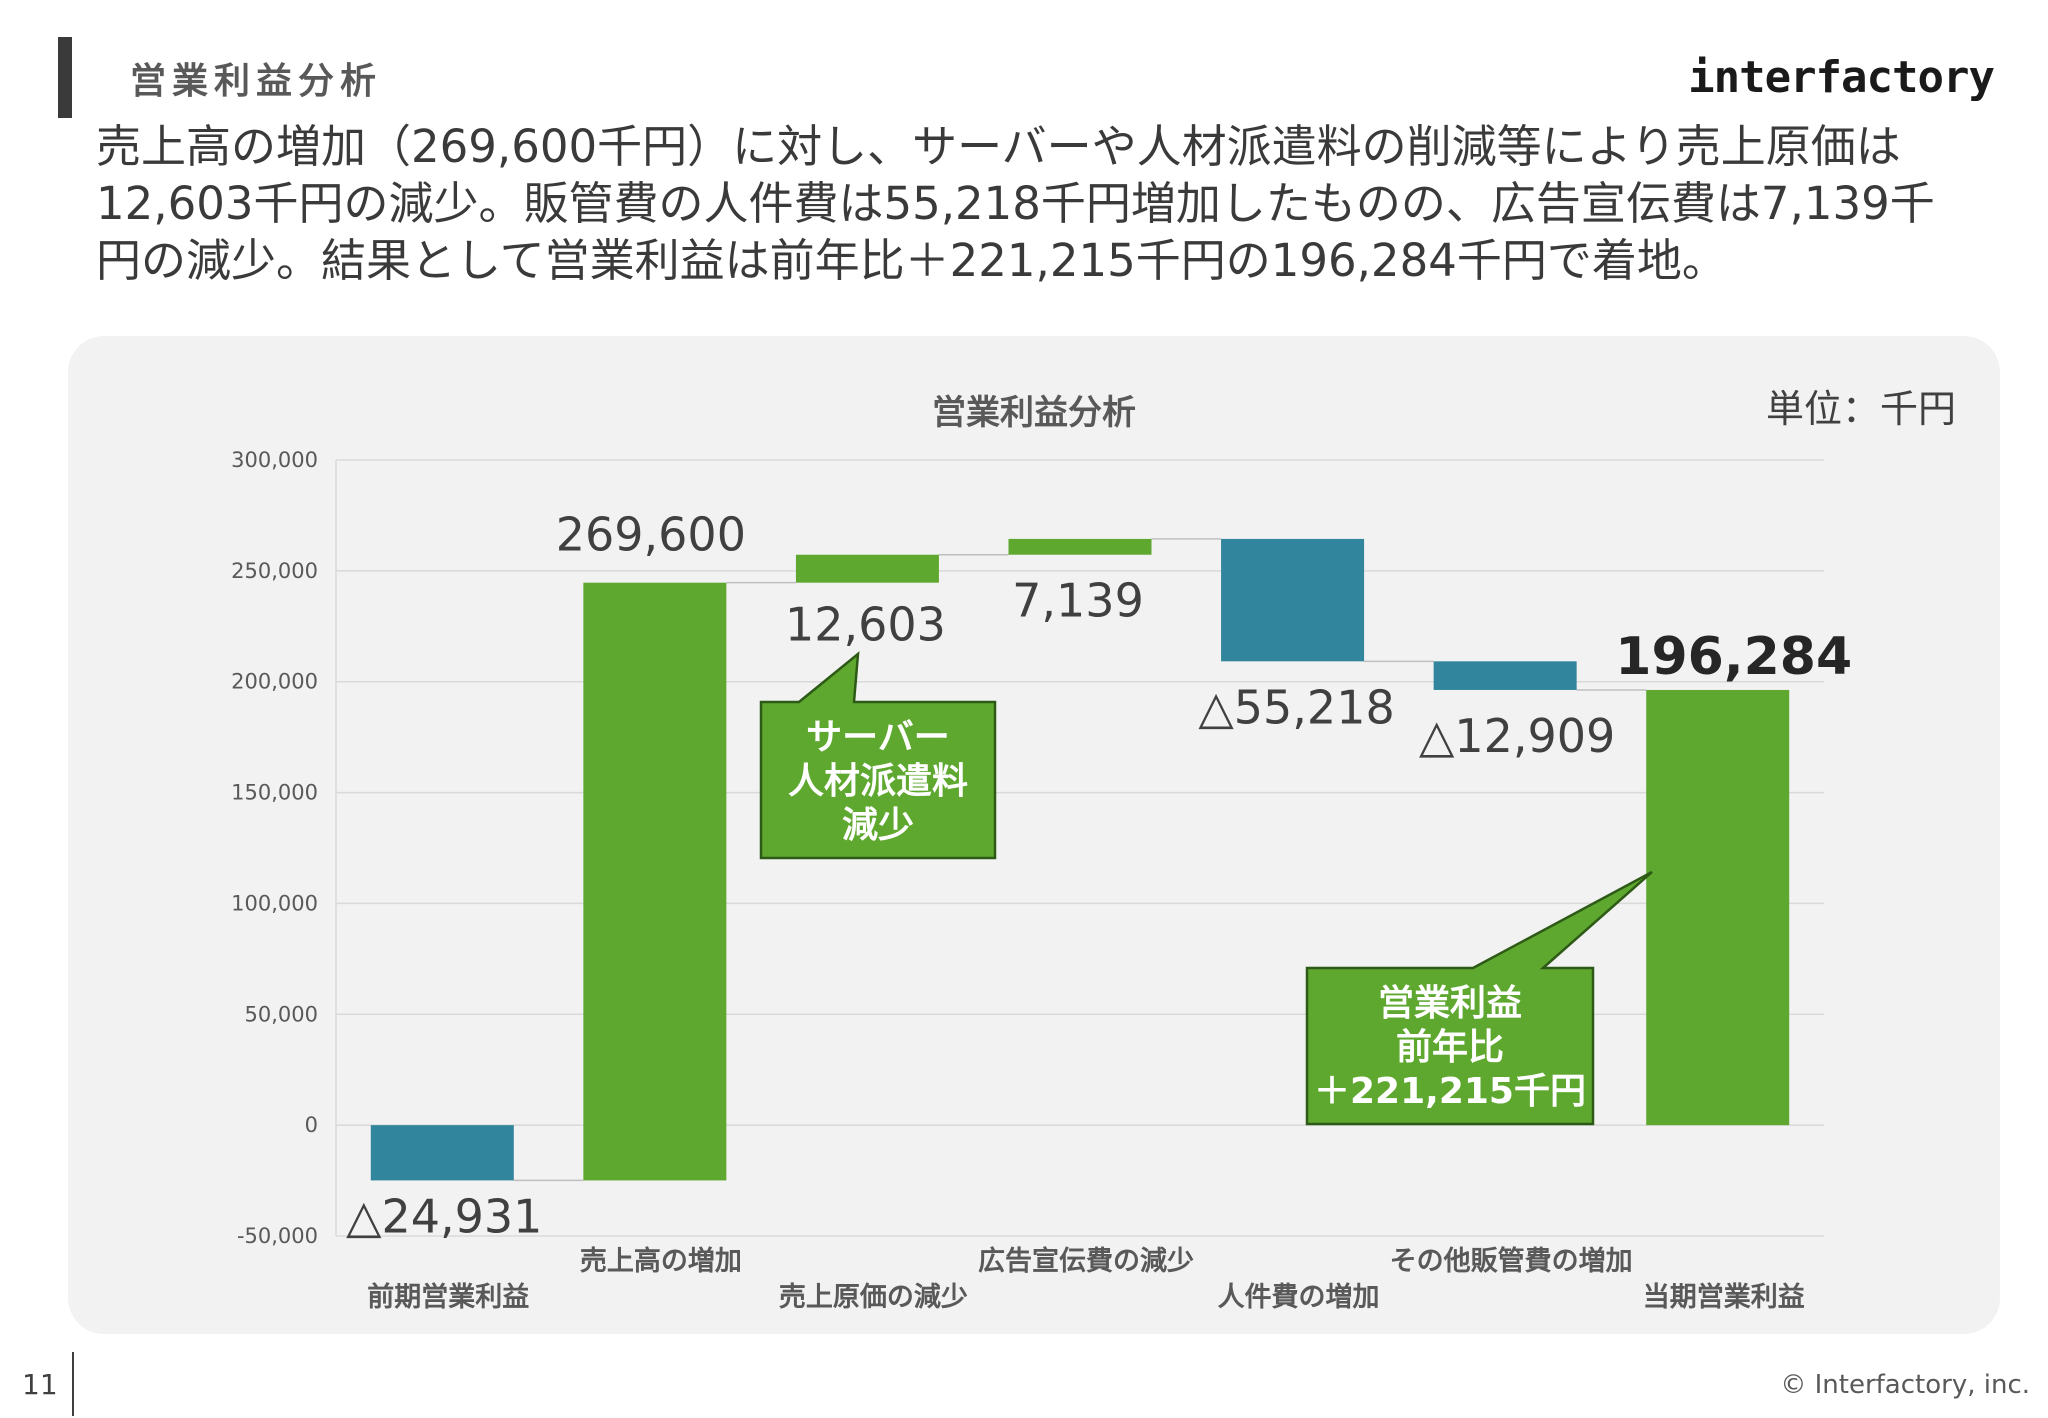  Describe the element at coordinates (1296, 707) in the screenshot. I see `data-label: △55,218` at that location.